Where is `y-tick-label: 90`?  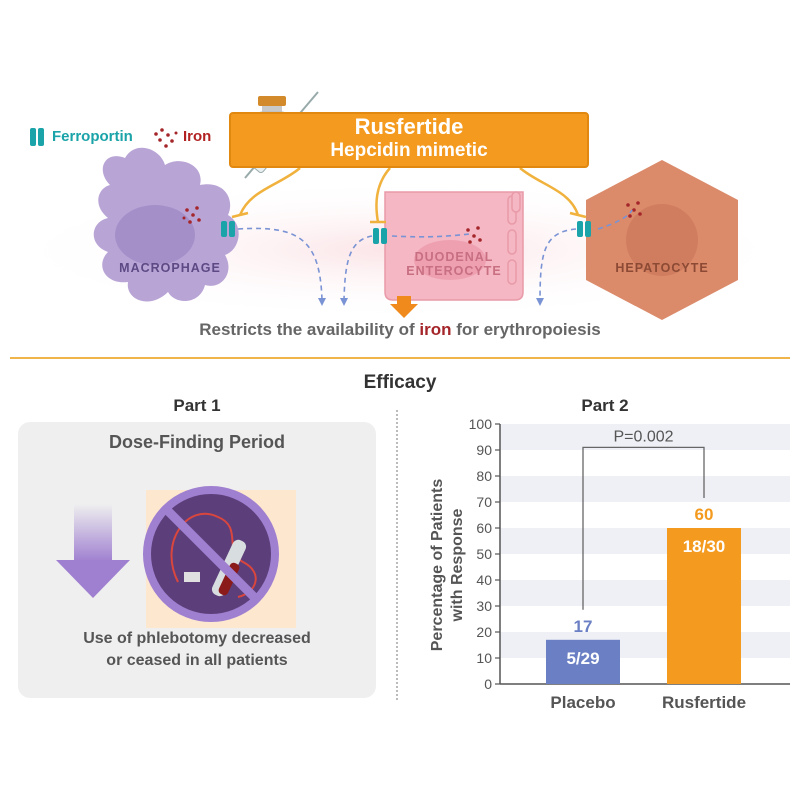
y-tick-label: 90 is located at coordinates (484, 450).